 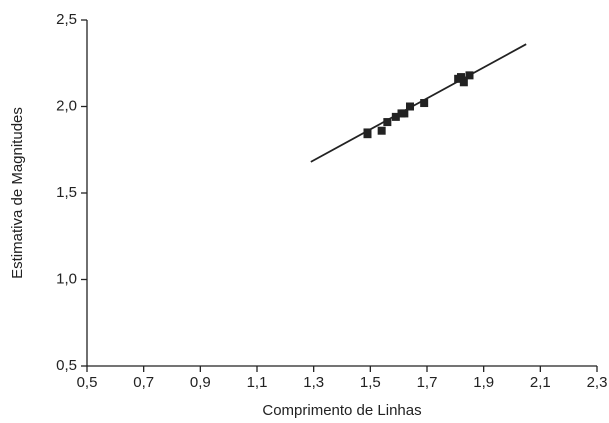 What do you see at coordinates (370, 382) in the screenshot?
I see `x-tick-label: 1,5` at bounding box center [370, 382].